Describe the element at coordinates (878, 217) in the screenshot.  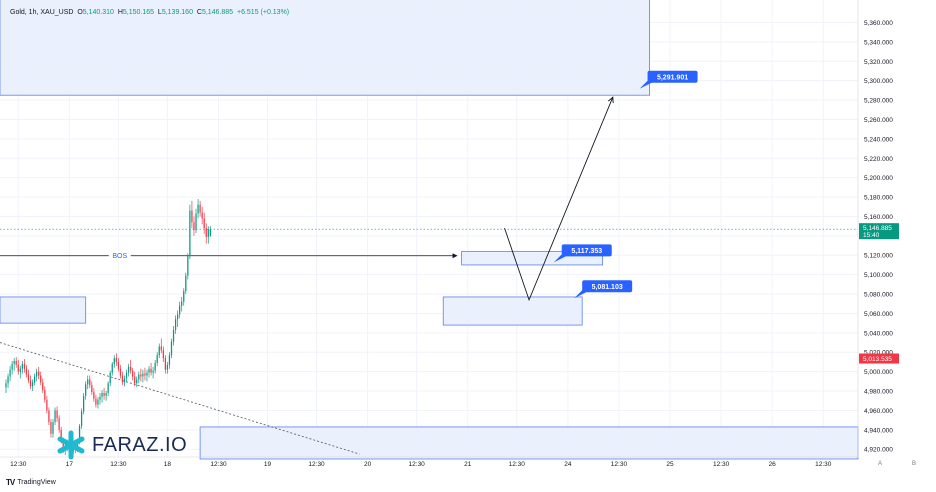
I see `price-tick-label: 5,160.000` at that location.